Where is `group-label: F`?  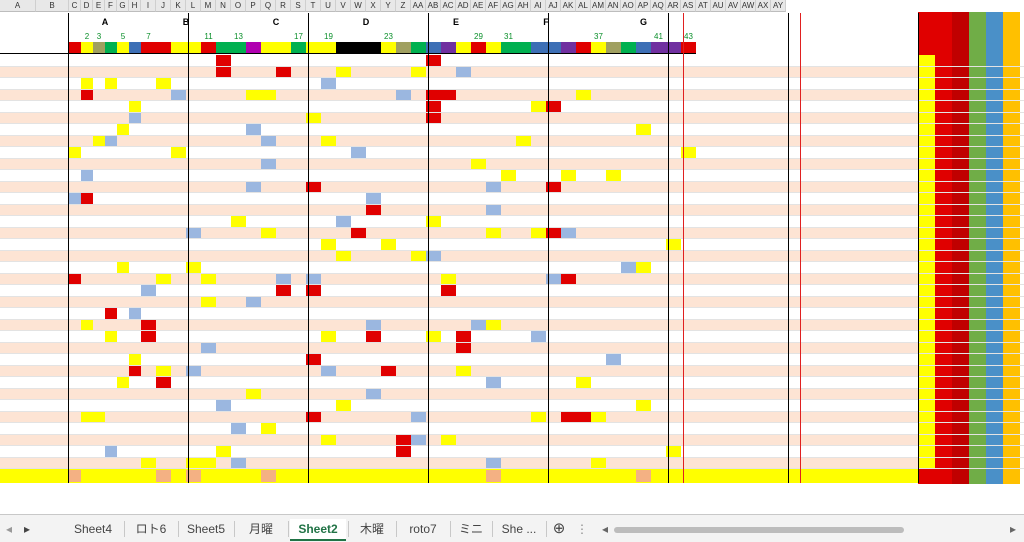
group-label: F is located at coordinates (546, 22).